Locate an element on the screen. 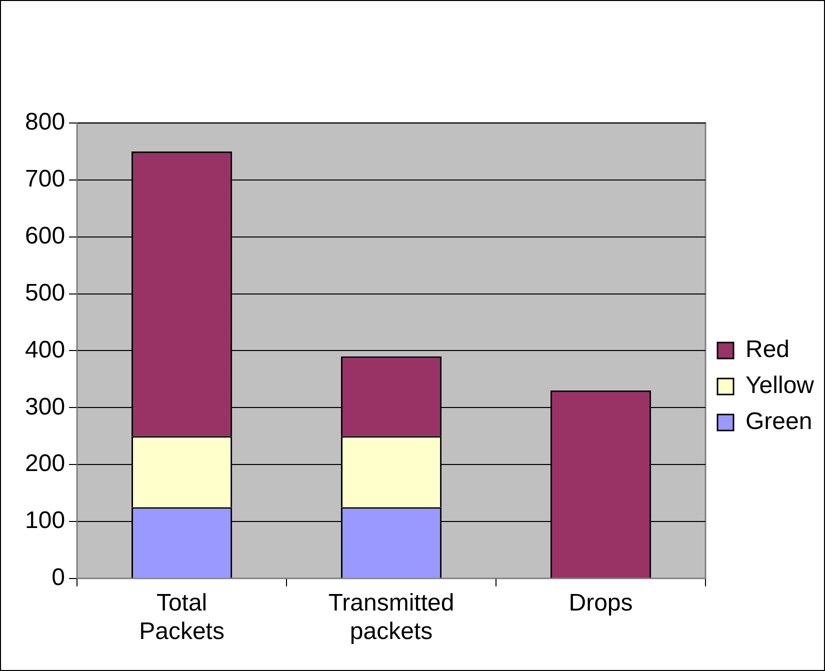 This screenshot has width=825, height=671. y-tick-label: 0 is located at coordinates (59, 578).